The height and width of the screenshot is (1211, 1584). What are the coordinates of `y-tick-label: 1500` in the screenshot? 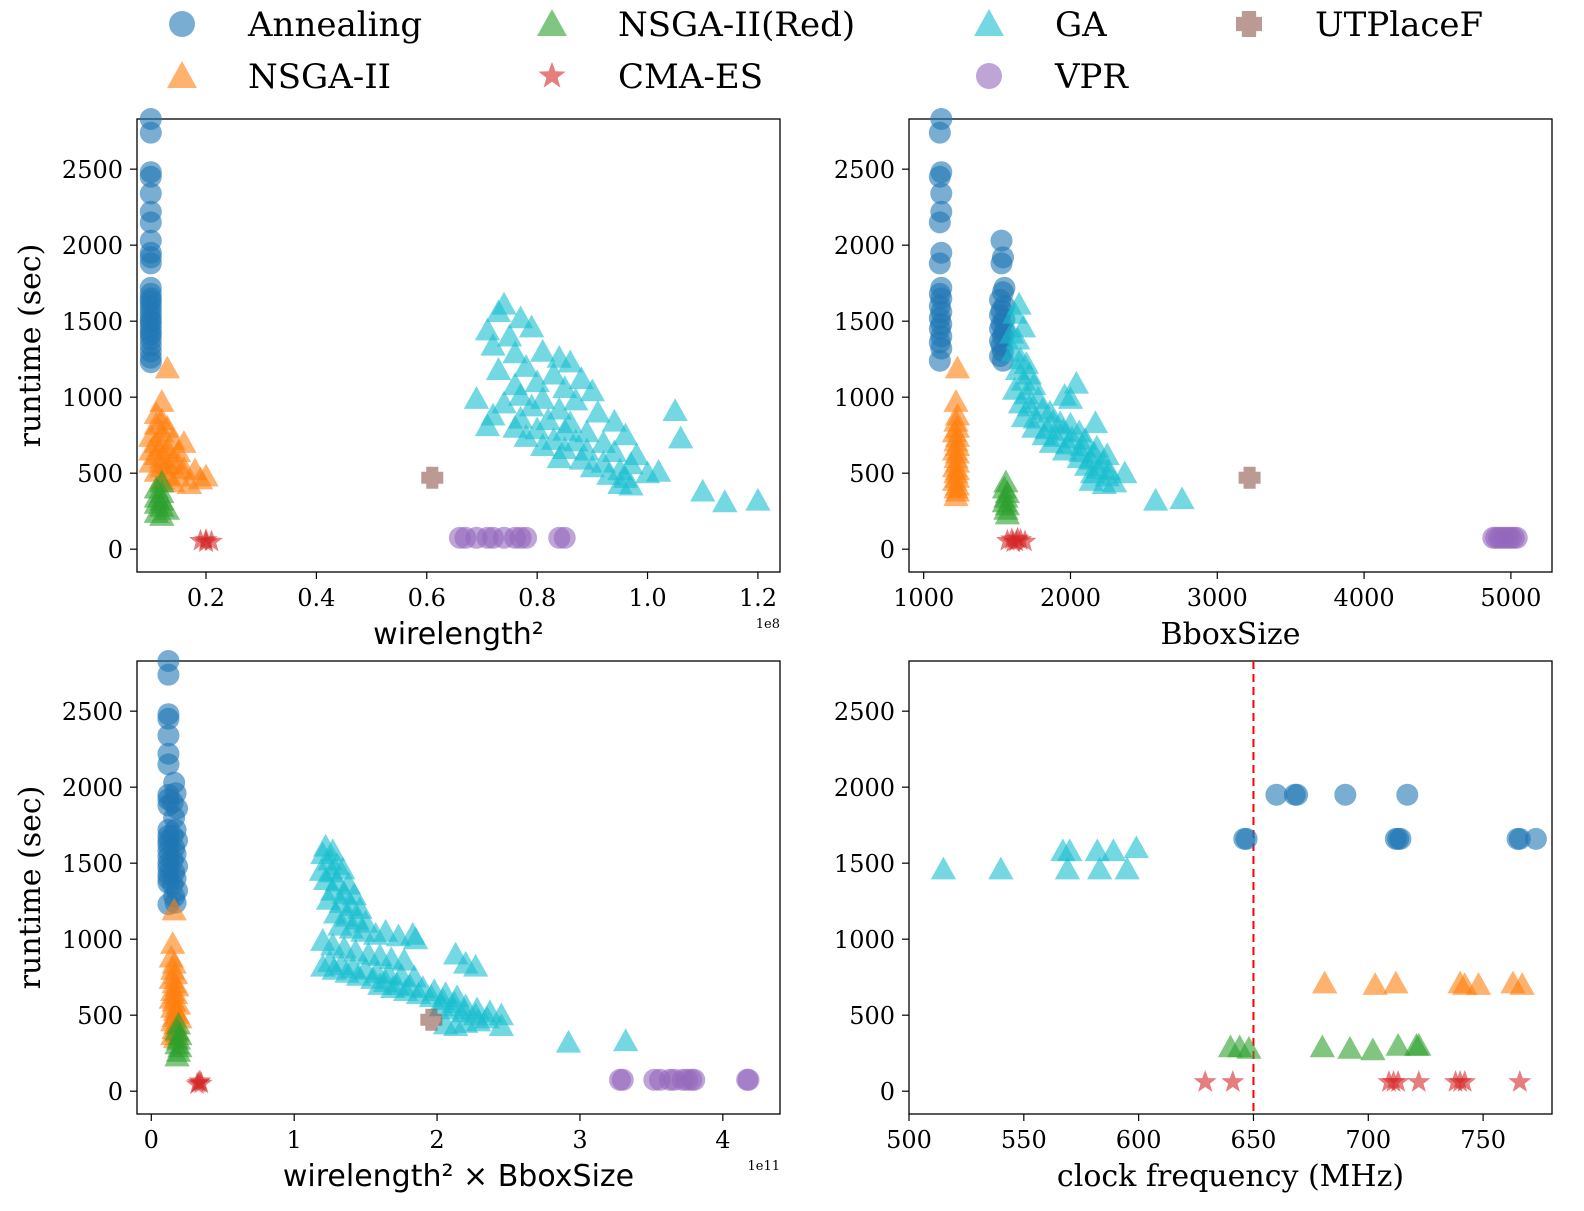 It's located at (92, 322).